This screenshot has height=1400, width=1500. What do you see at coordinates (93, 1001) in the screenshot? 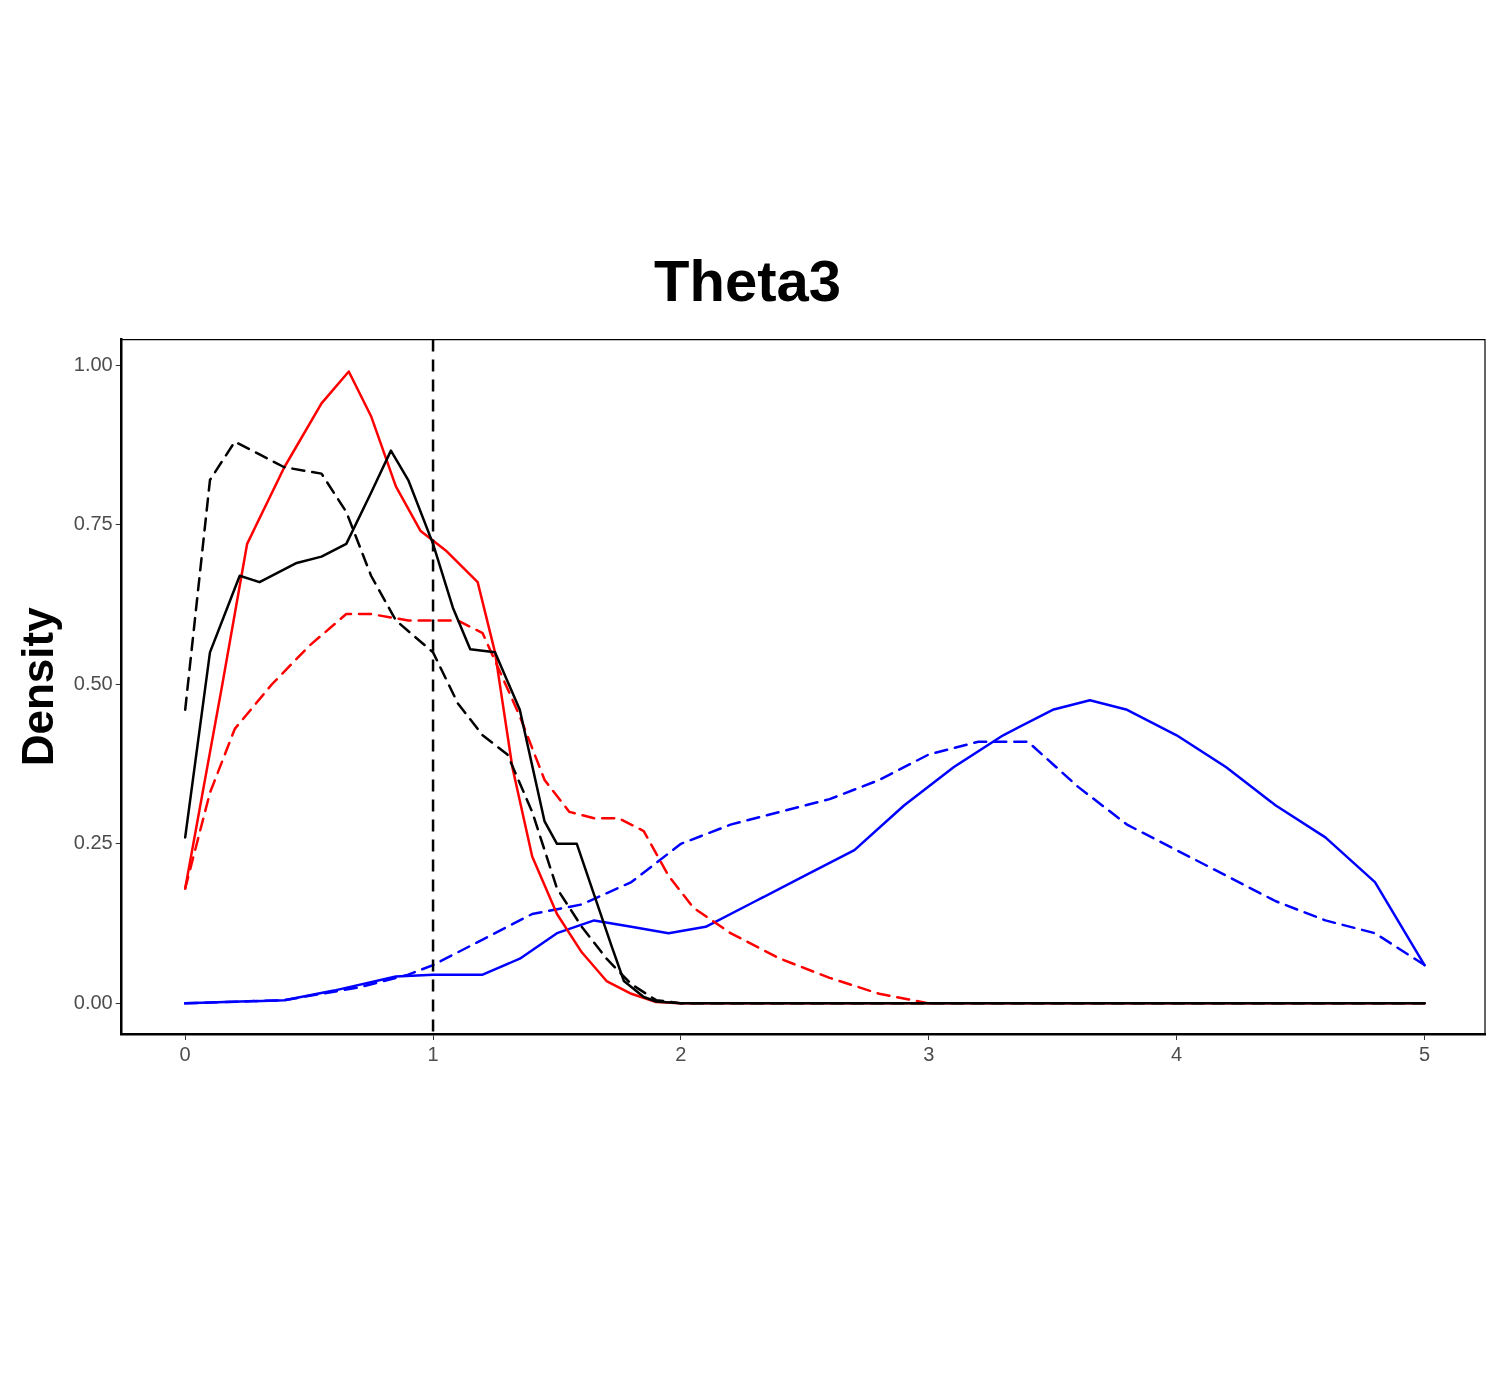
I see `y-tick-label: 0.00` at bounding box center [93, 1001].